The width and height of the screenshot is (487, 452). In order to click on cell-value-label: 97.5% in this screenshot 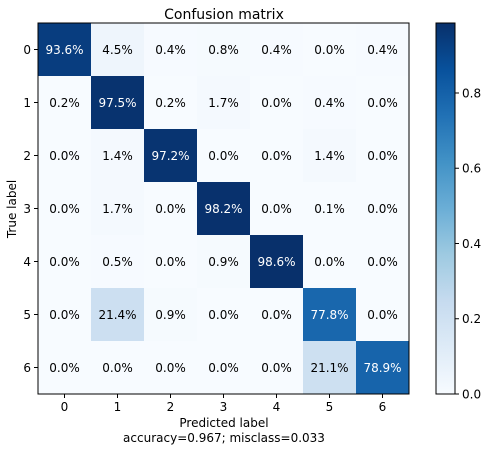, I will do `click(117, 103)`.